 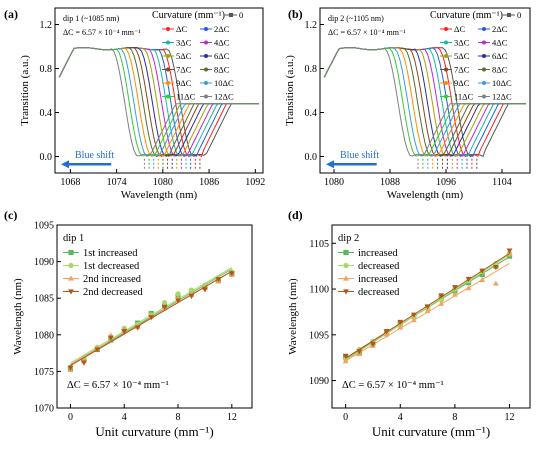 What do you see at coordinates (446, 182) in the screenshot?
I see `x-tick-label: 1096` at bounding box center [446, 182].